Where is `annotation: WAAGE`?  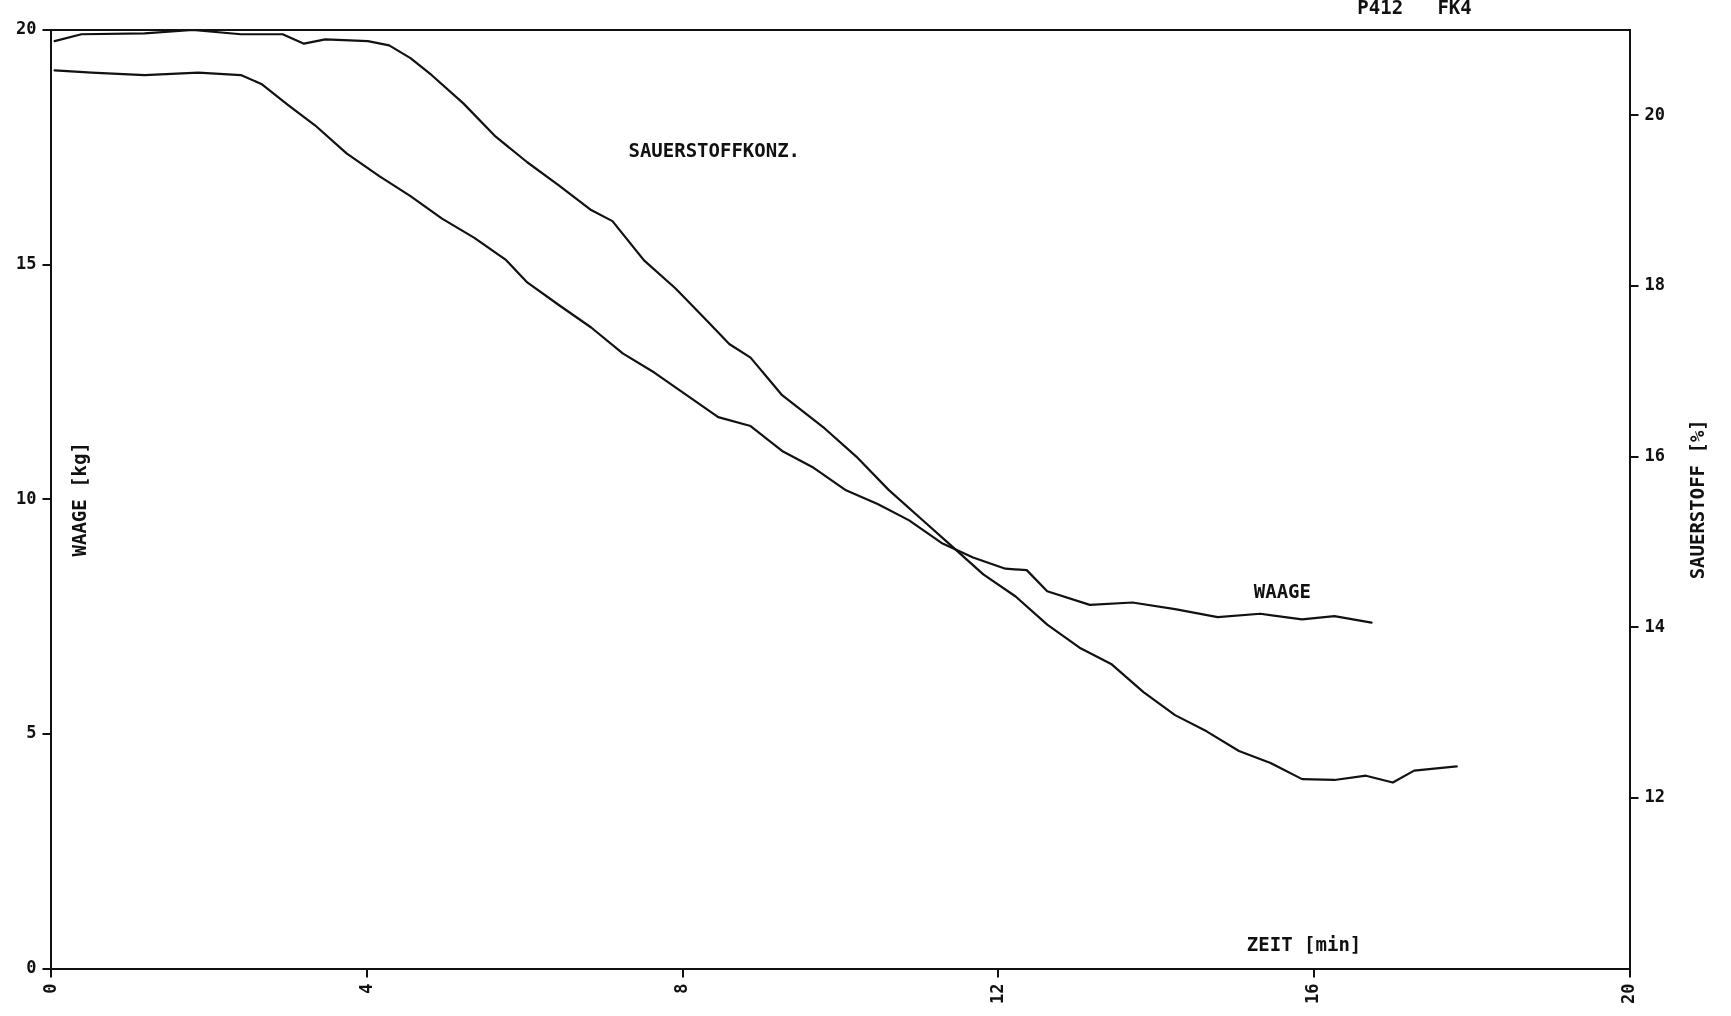
annotation: WAAGE is located at coordinates (1282, 591).